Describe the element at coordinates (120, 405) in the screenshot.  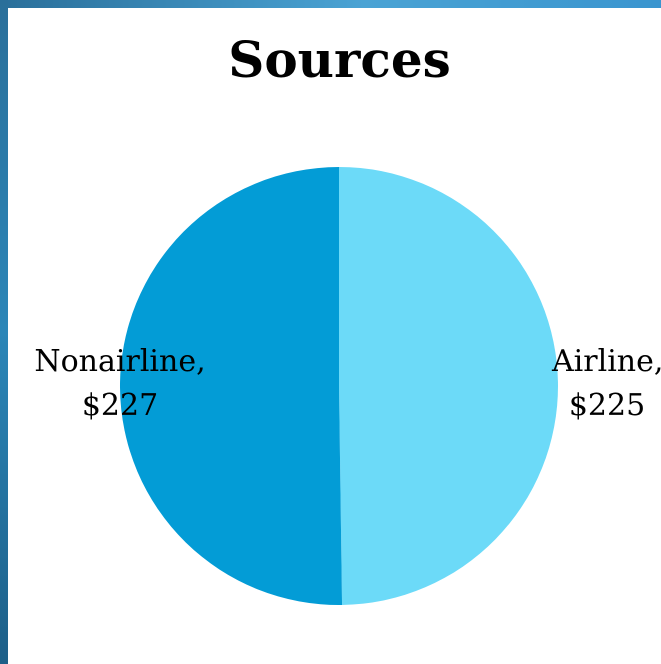
I see `nonairline-label-value: $227` at that location.